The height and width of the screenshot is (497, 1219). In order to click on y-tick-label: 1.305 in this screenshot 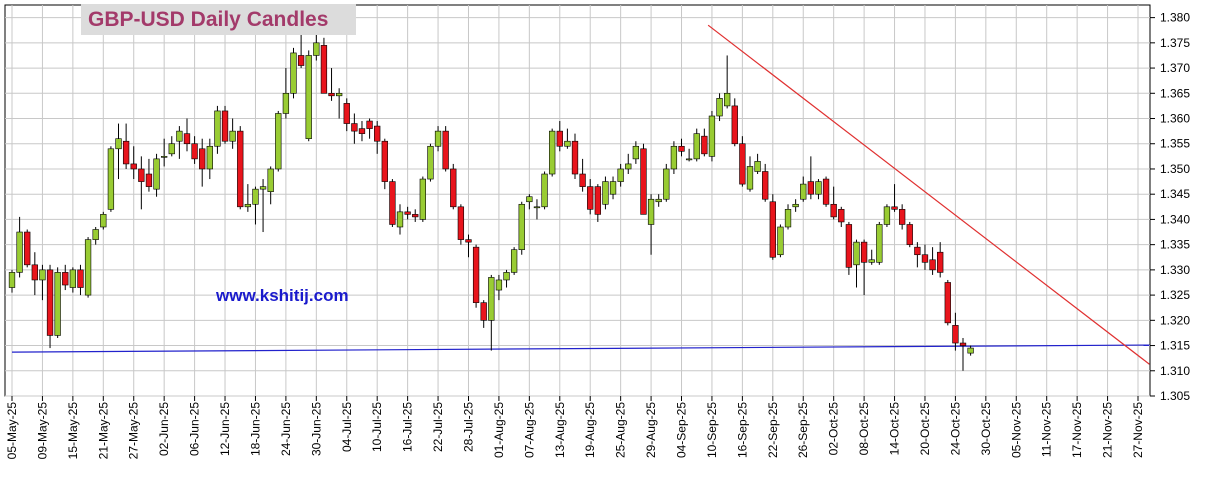, I will do `click(1175, 396)`.